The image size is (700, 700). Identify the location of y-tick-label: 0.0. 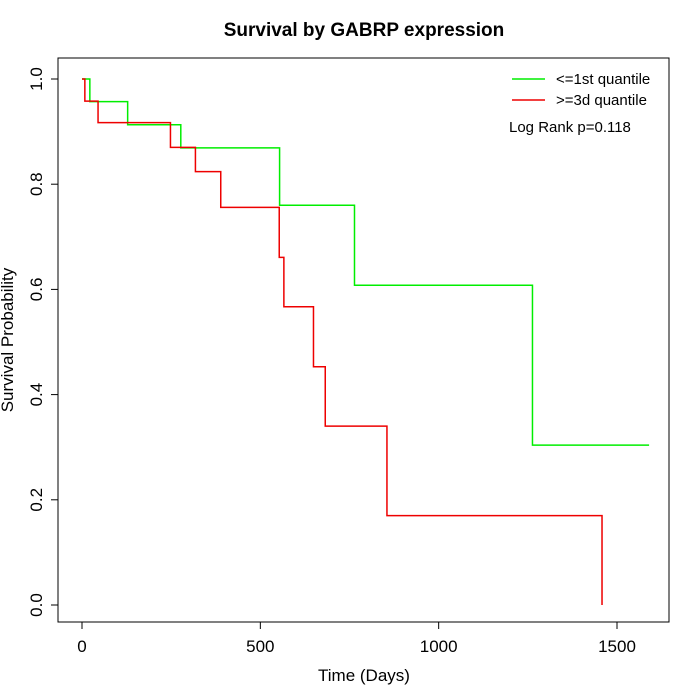
(36, 605).